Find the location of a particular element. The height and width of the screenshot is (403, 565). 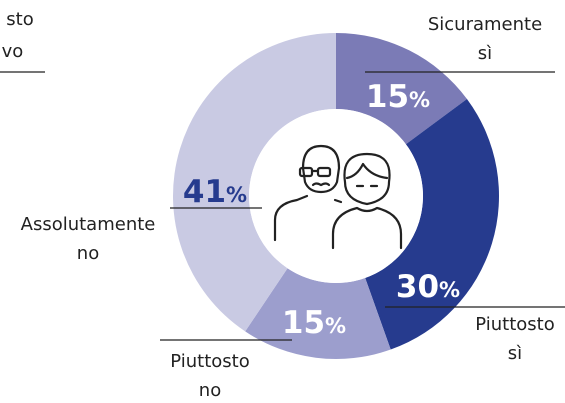

value-number: 30 is located at coordinates (417, 287).